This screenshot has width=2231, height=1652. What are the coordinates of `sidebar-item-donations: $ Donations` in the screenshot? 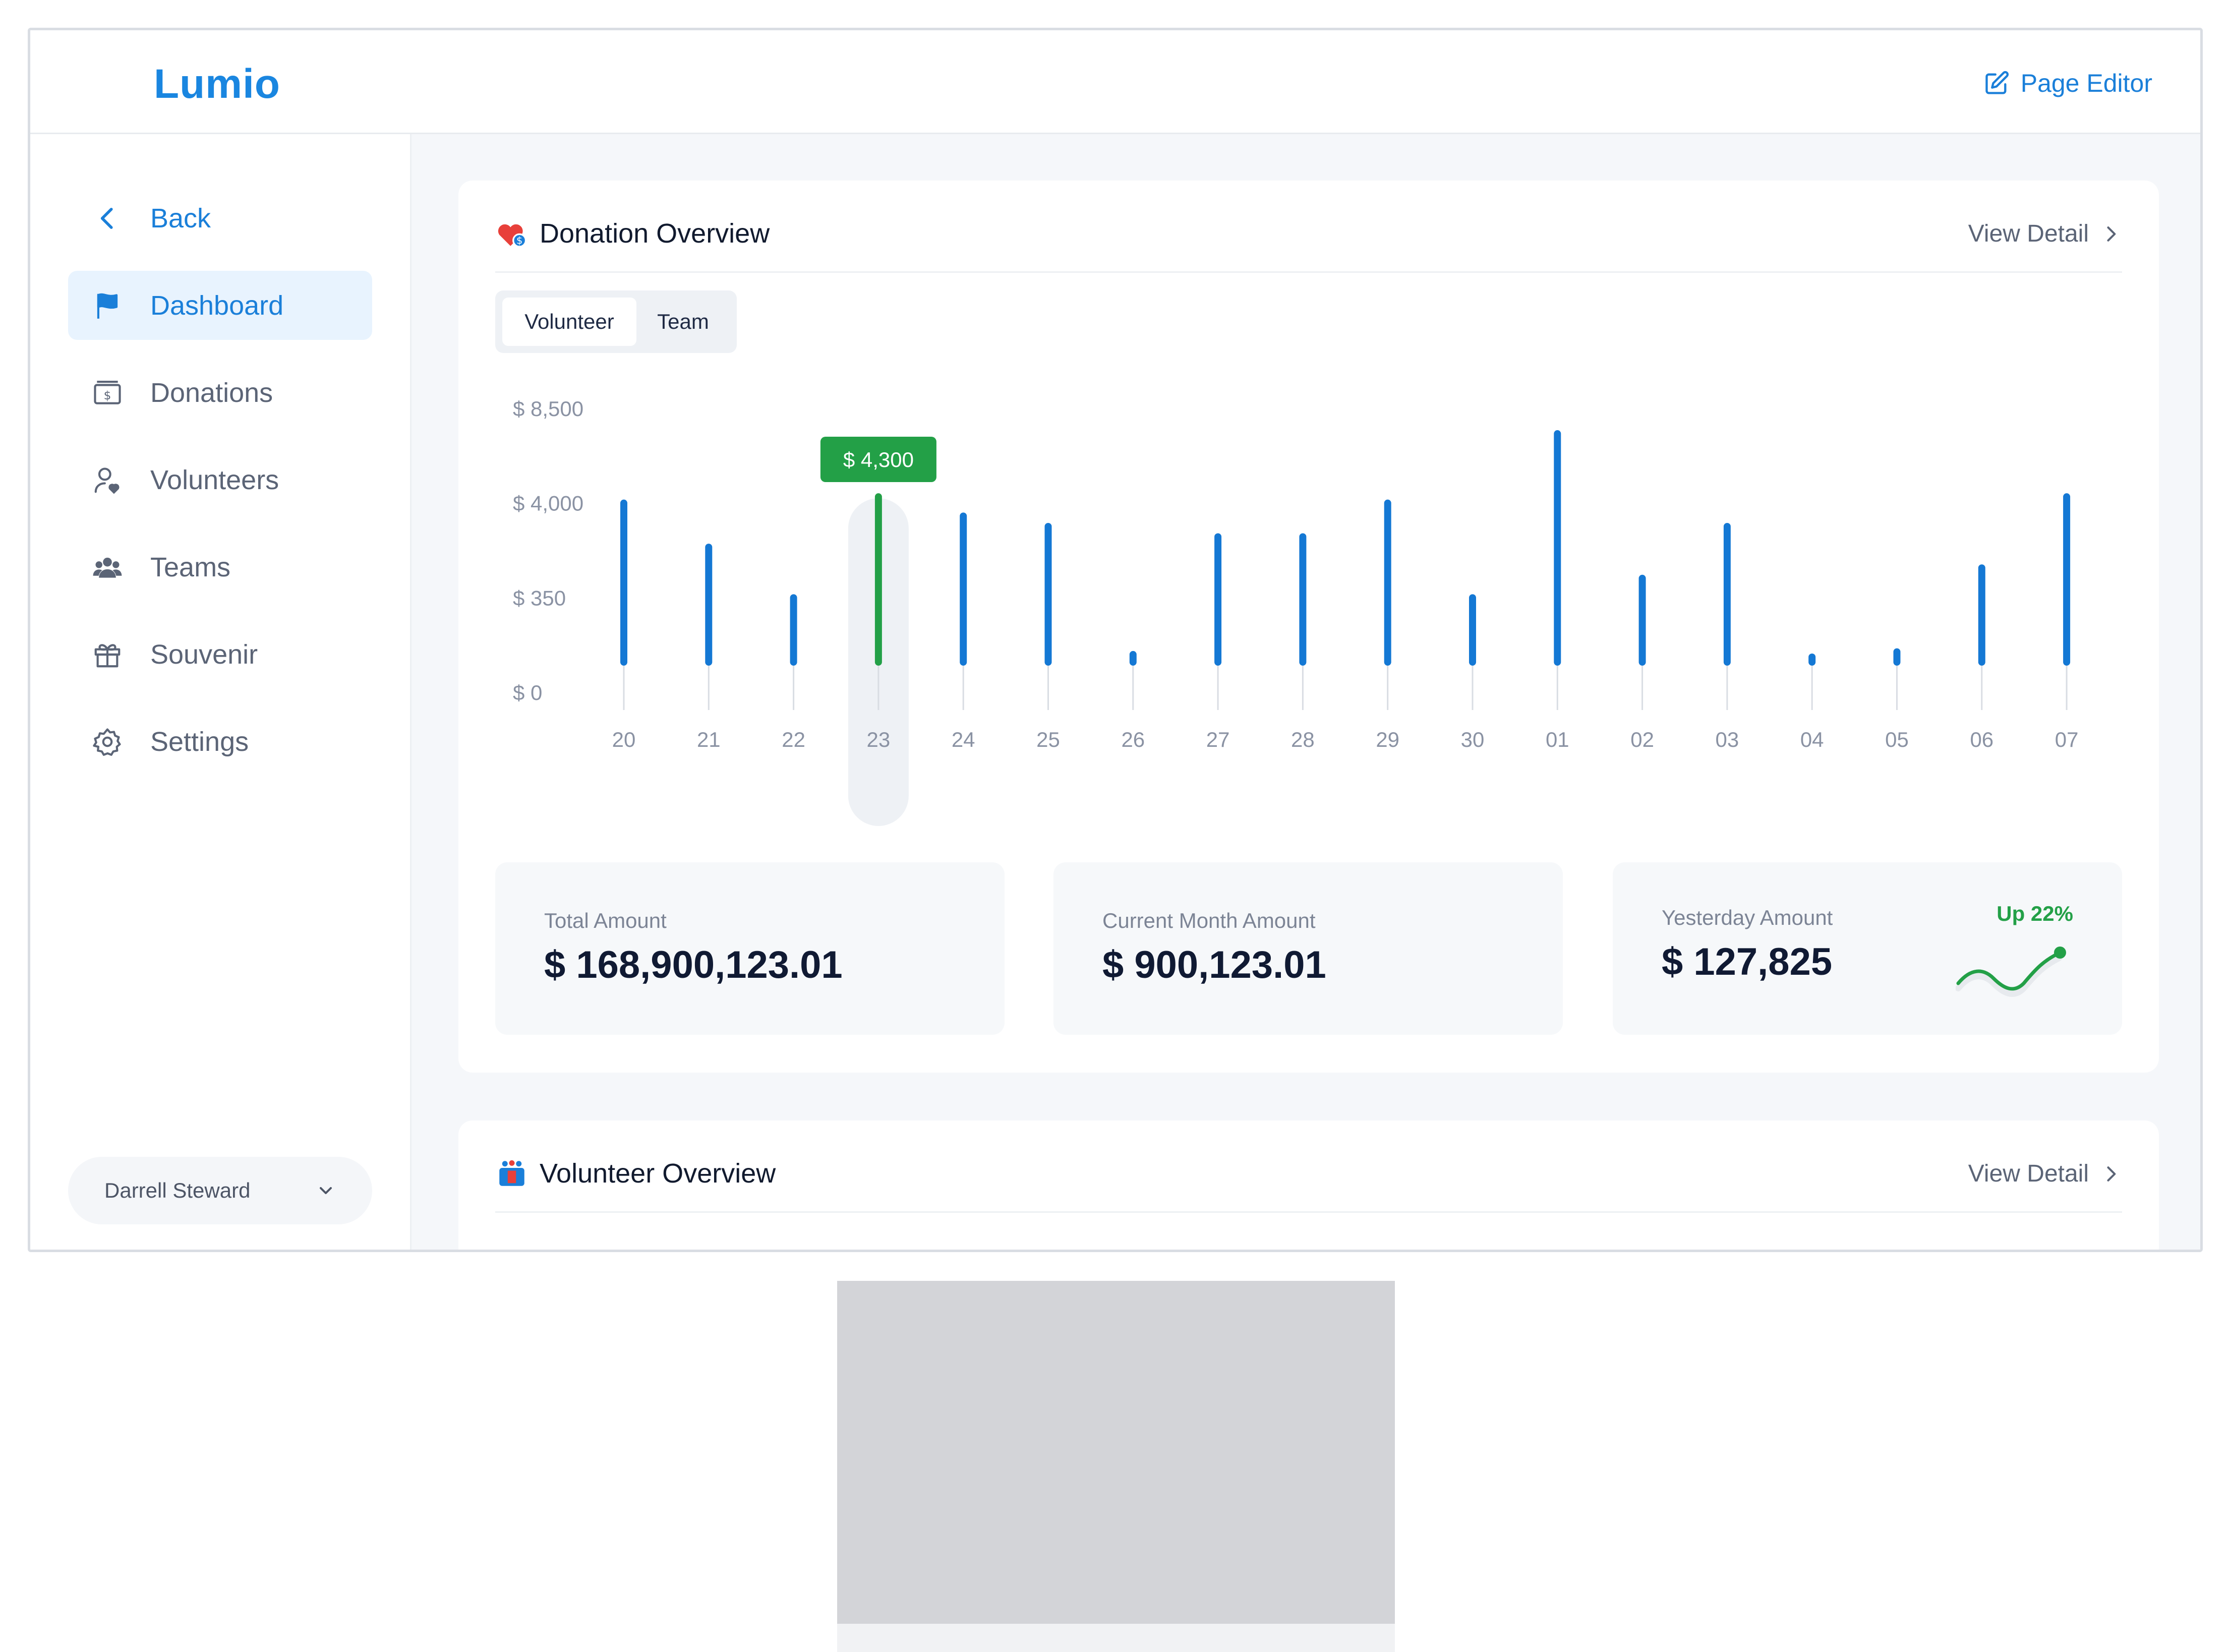 It's located at (220, 392).